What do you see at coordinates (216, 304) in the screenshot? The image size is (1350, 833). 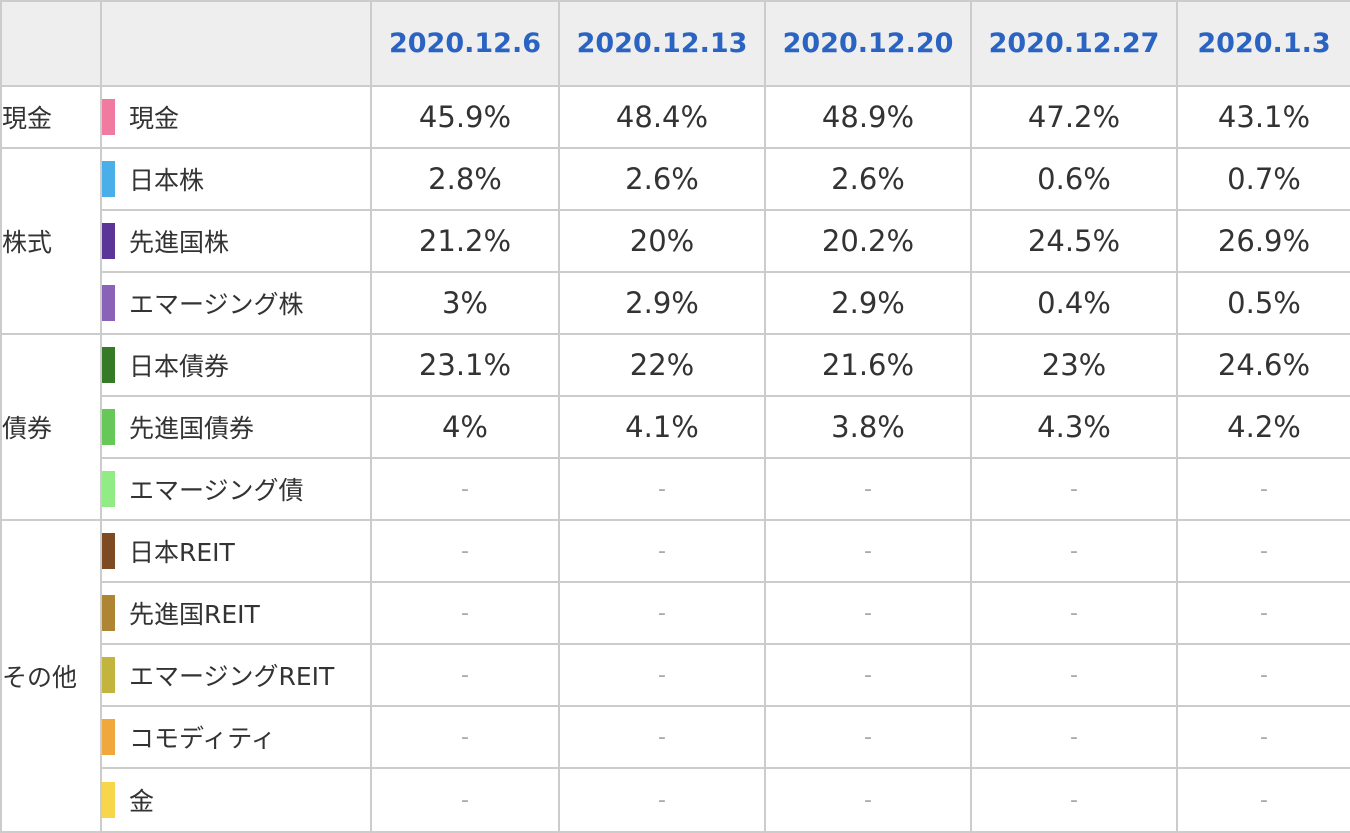 I see `asset-label: エマージング株` at bounding box center [216, 304].